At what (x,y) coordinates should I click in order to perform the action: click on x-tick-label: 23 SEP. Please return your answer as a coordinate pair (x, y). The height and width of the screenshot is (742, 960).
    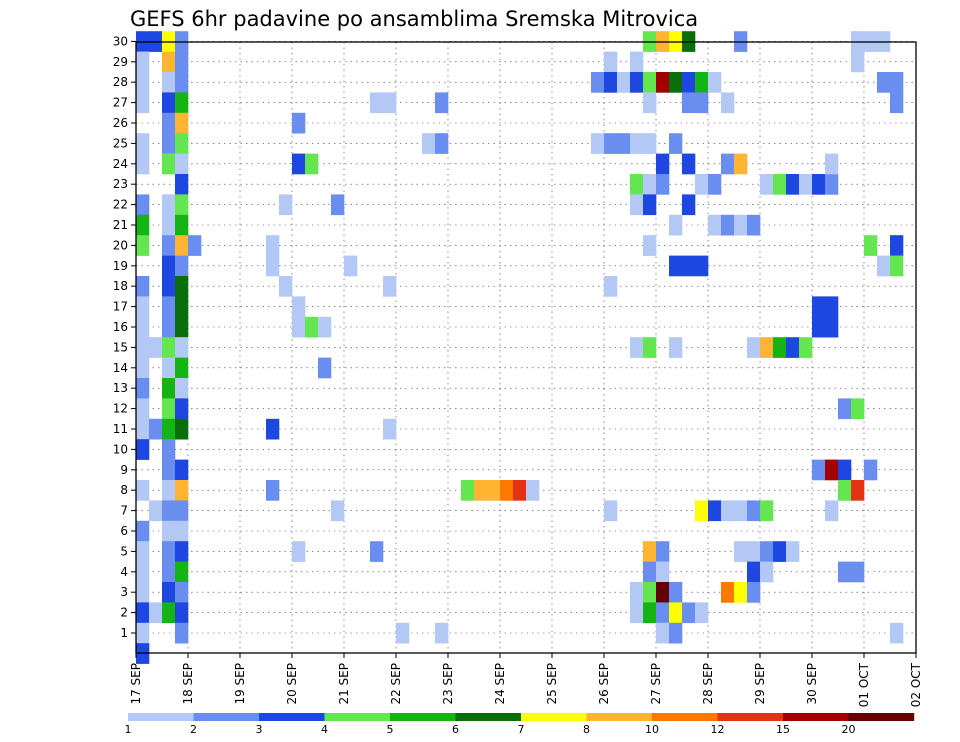
    Looking at the image, I should click on (448, 684).